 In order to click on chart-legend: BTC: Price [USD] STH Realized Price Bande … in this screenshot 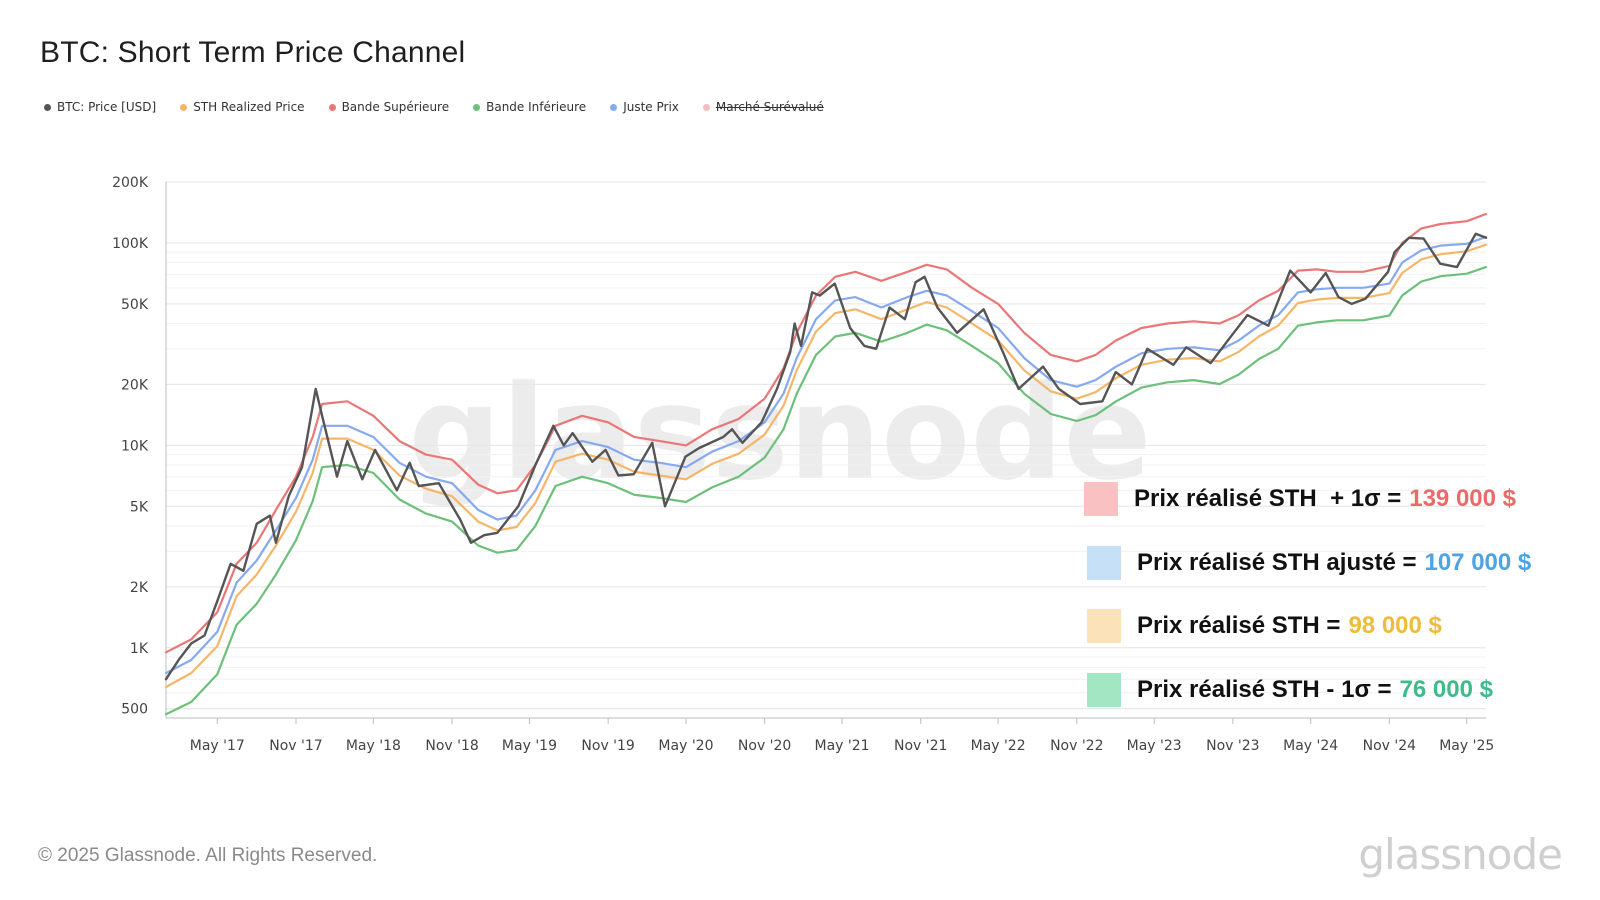, I will do `click(434, 107)`.